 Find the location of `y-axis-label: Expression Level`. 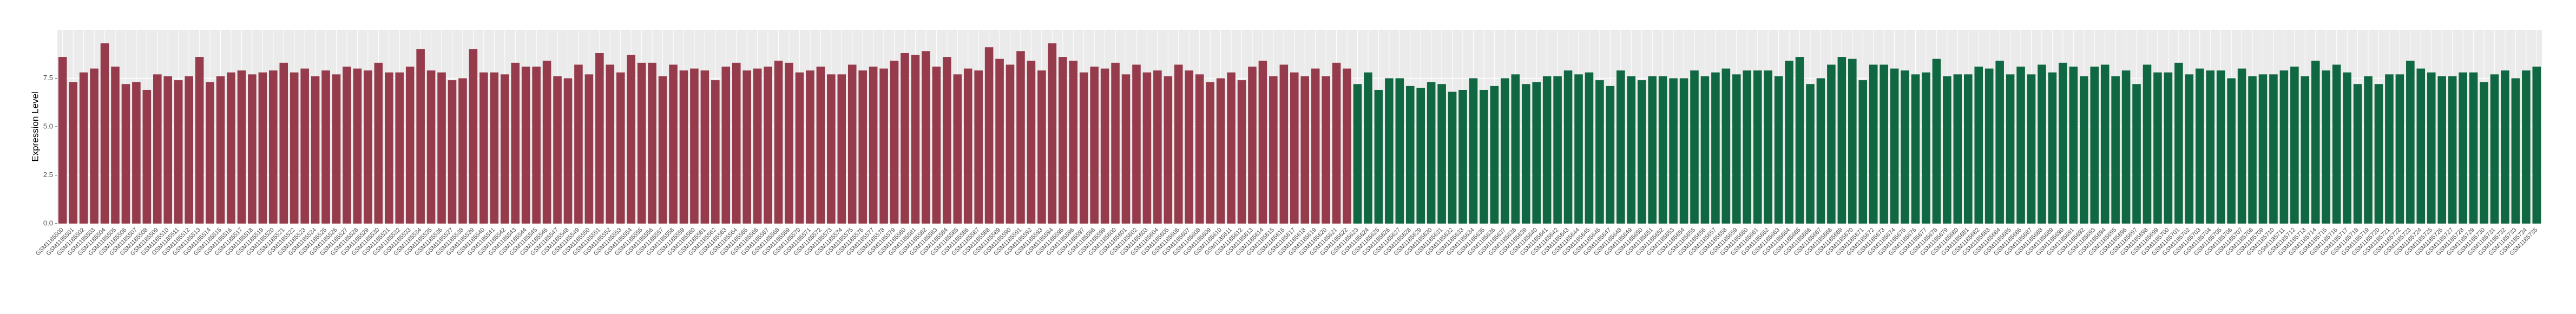

y-axis-label: Expression Level is located at coordinates (35, 126).